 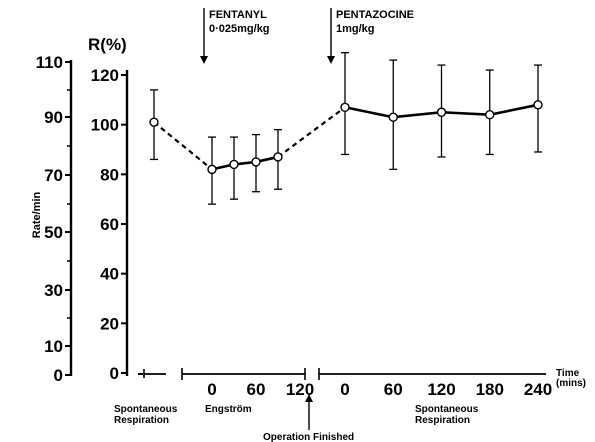 What do you see at coordinates (331, 60) in the screenshot?
I see `pentazocine-arrow-head` at bounding box center [331, 60].